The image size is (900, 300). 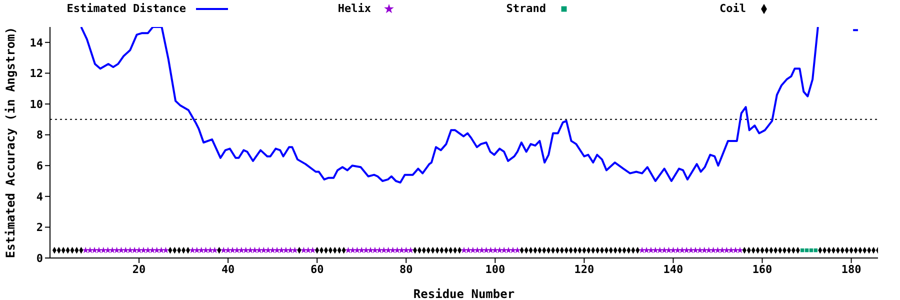 What do you see at coordinates (228, 269) in the screenshot?
I see `x-tick-label: 40` at bounding box center [228, 269].